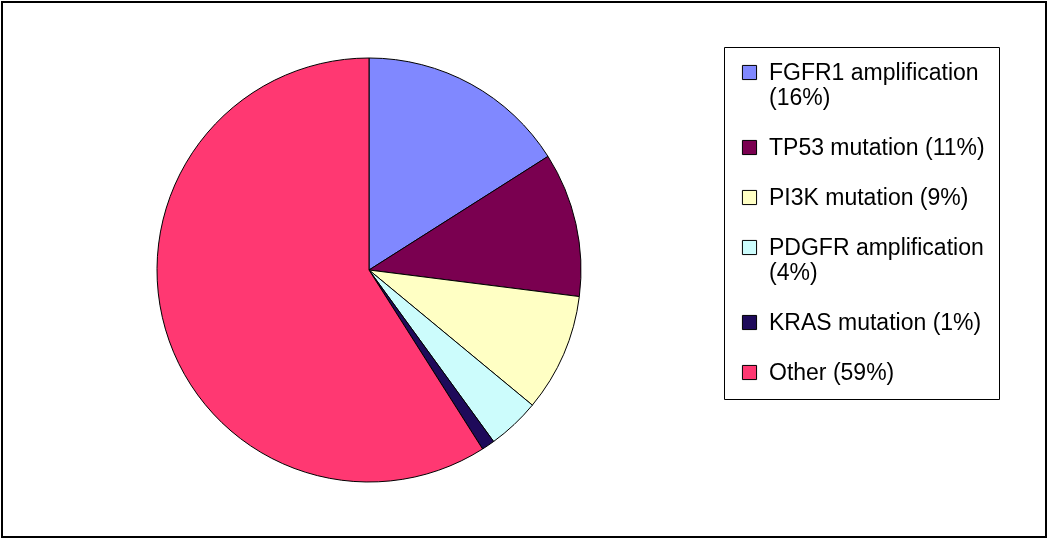  What do you see at coordinates (832, 371) in the screenshot?
I see `legend-label: Other (59%)` at bounding box center [832, 371].